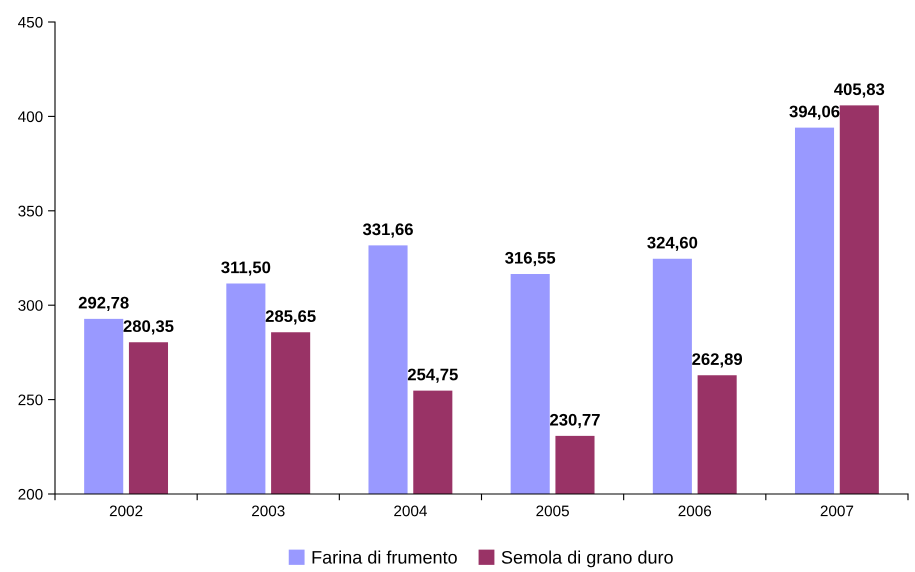  I want to click on data-label: 324,60, so click(672, 243).